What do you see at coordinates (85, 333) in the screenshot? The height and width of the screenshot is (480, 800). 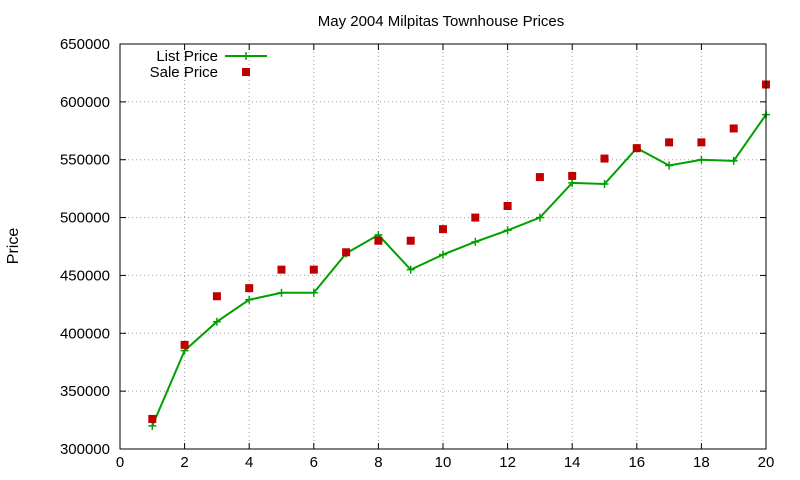 I see `y-tick-label: 400000` at bounding box center [85, 333].